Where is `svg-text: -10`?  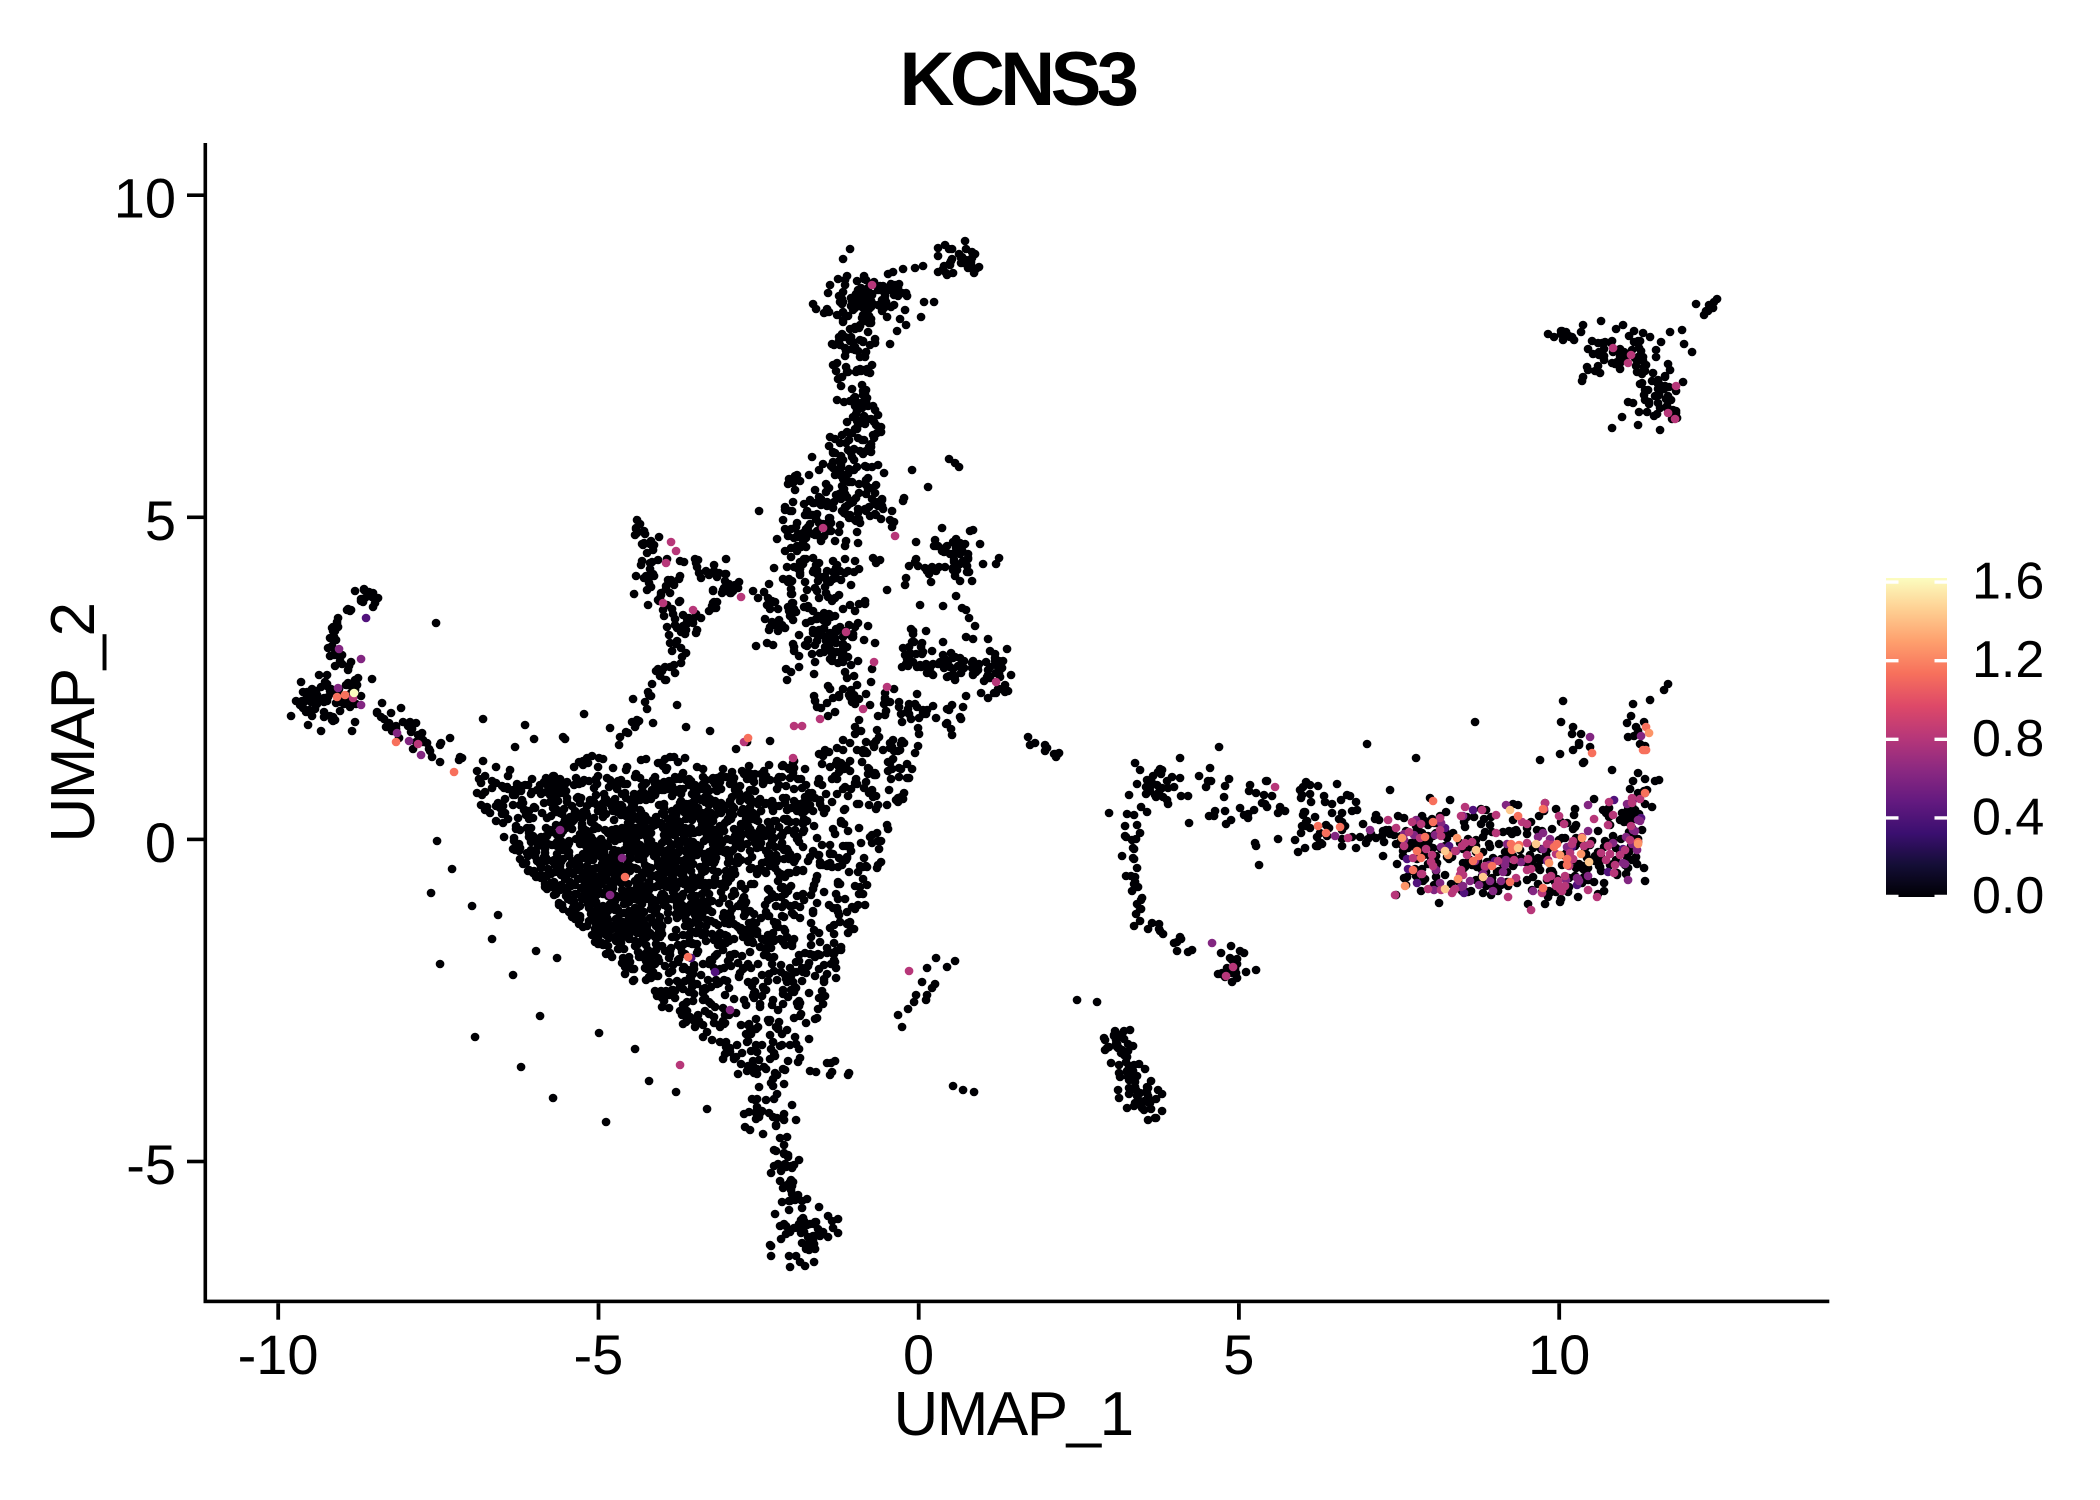
svg-text: -10 is located at coordinates (278, 1354).